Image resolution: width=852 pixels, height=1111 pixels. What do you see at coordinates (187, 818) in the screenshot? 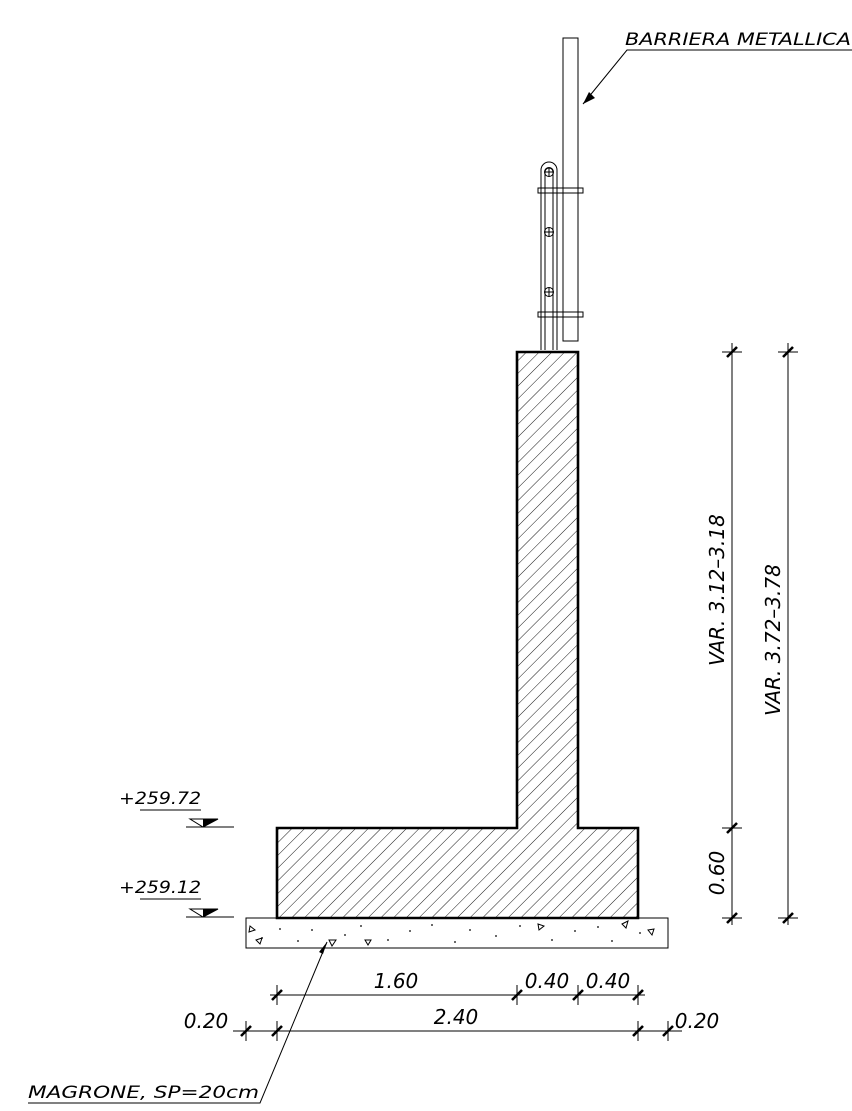
I see `elevation-marker-top` at bounding box center [187, 818].